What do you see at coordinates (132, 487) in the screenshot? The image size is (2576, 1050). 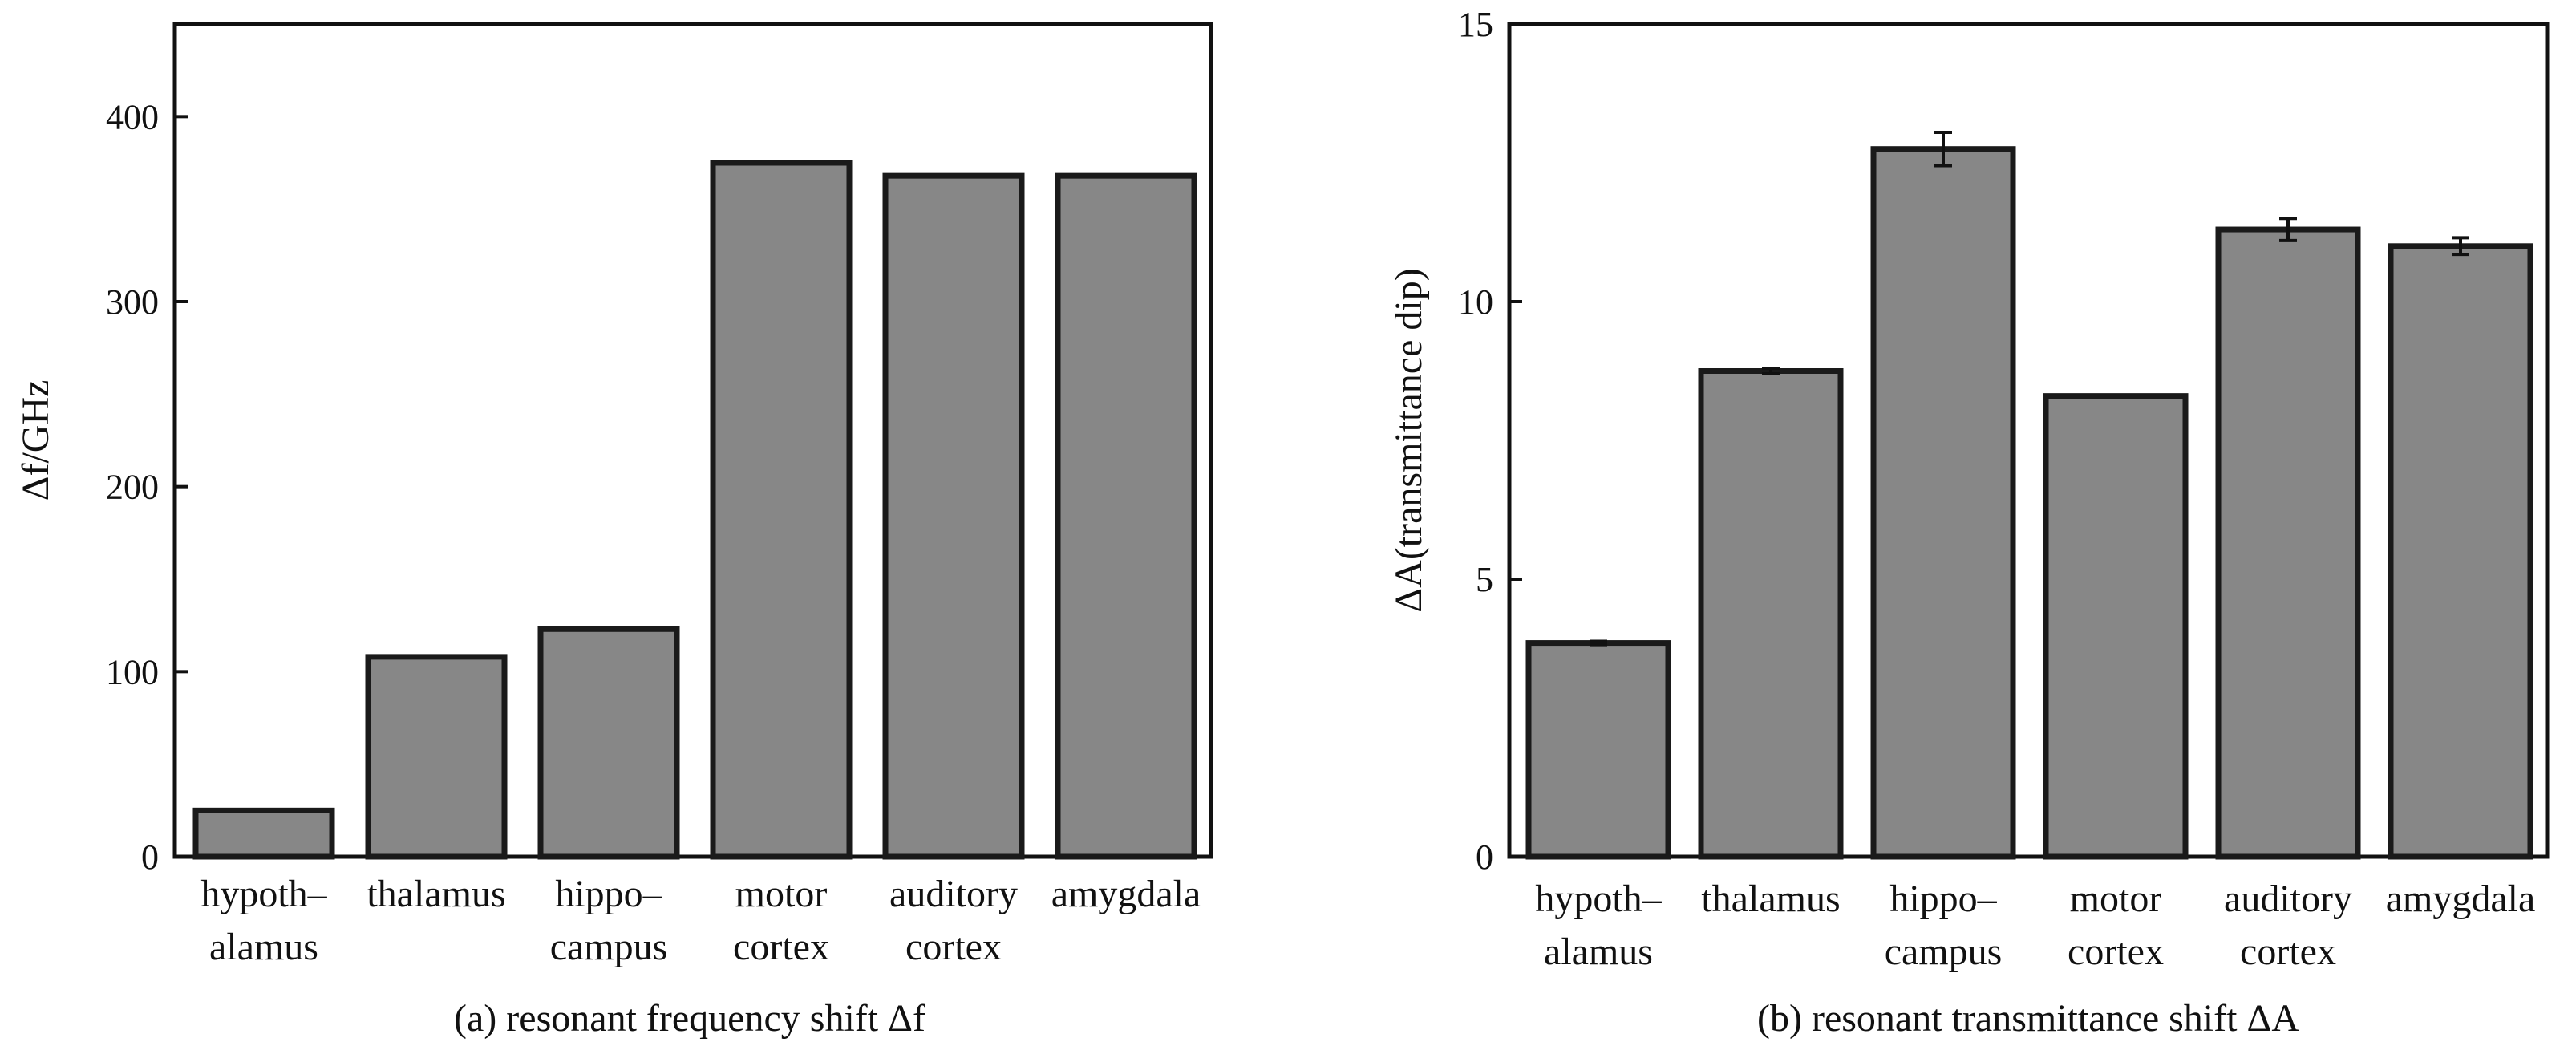 I see `y-tick-label: 200` at bounding box center [132, 487].